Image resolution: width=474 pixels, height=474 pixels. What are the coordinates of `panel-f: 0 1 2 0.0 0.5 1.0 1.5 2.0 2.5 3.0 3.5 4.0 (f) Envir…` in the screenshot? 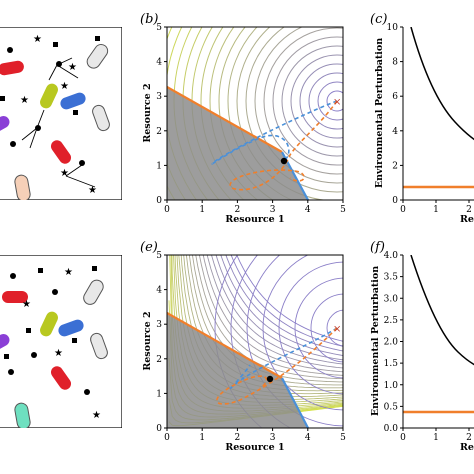 It's located at (422, 346).